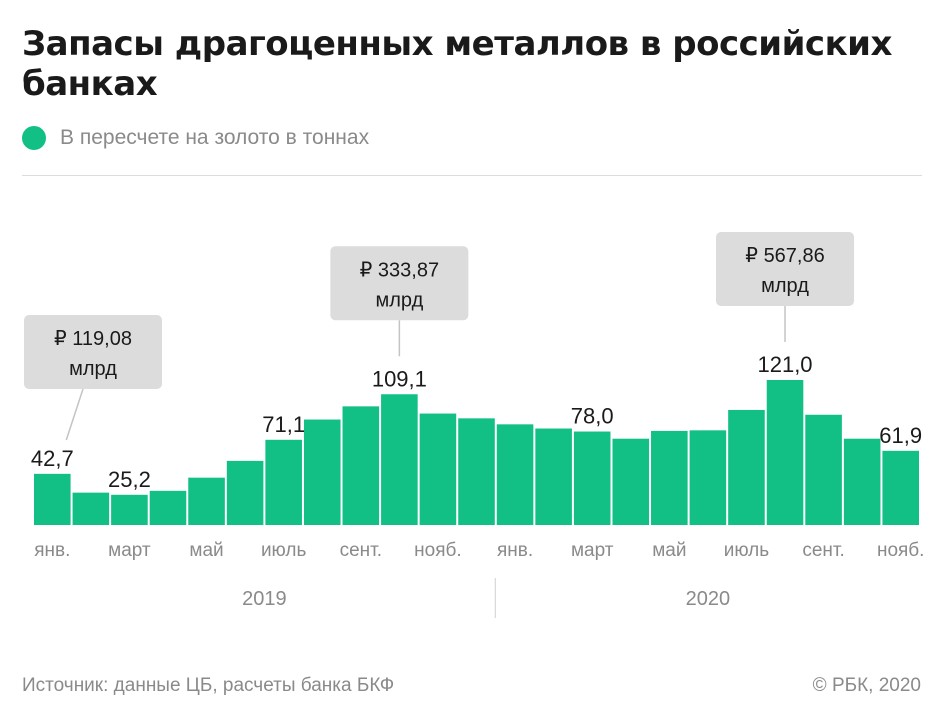 The image size is (945, 725). What do you see at coordinates (215, 137) in the screenshot?
I see `legend-label: В пересчете на золото в тоннах` at bounding box center [215, 137].